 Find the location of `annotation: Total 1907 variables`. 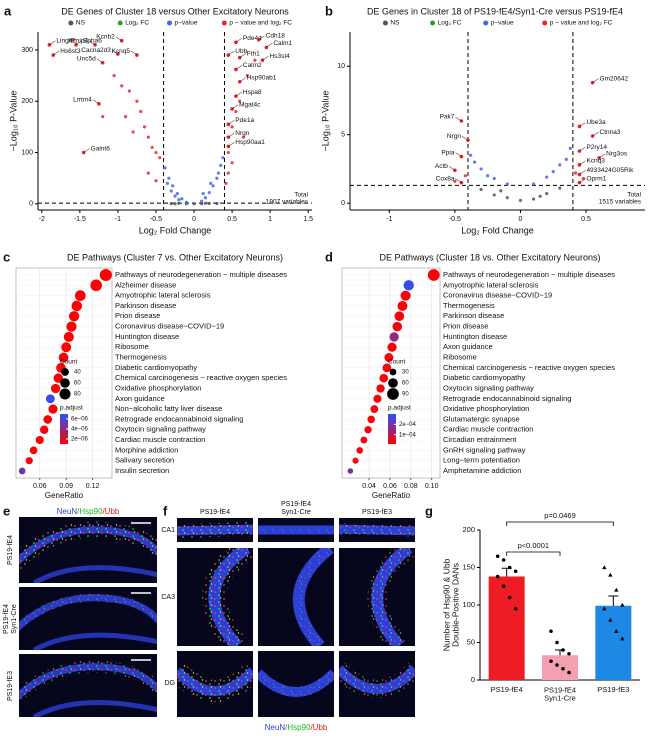

annotation: Total 1907 variables is located at coordinates (287, 198).